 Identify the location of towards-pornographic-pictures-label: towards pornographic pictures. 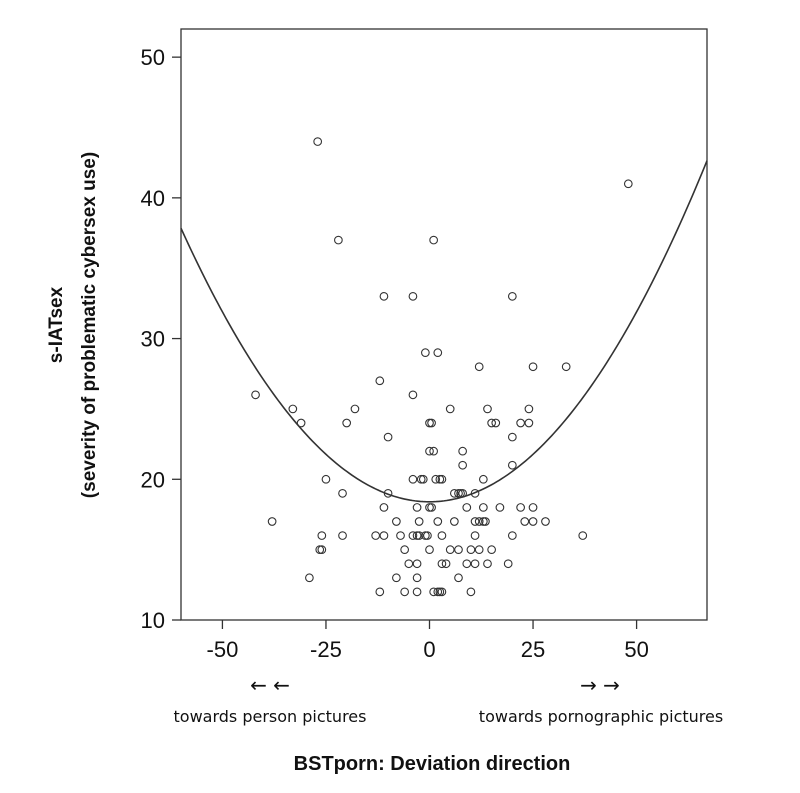
(601, 716).